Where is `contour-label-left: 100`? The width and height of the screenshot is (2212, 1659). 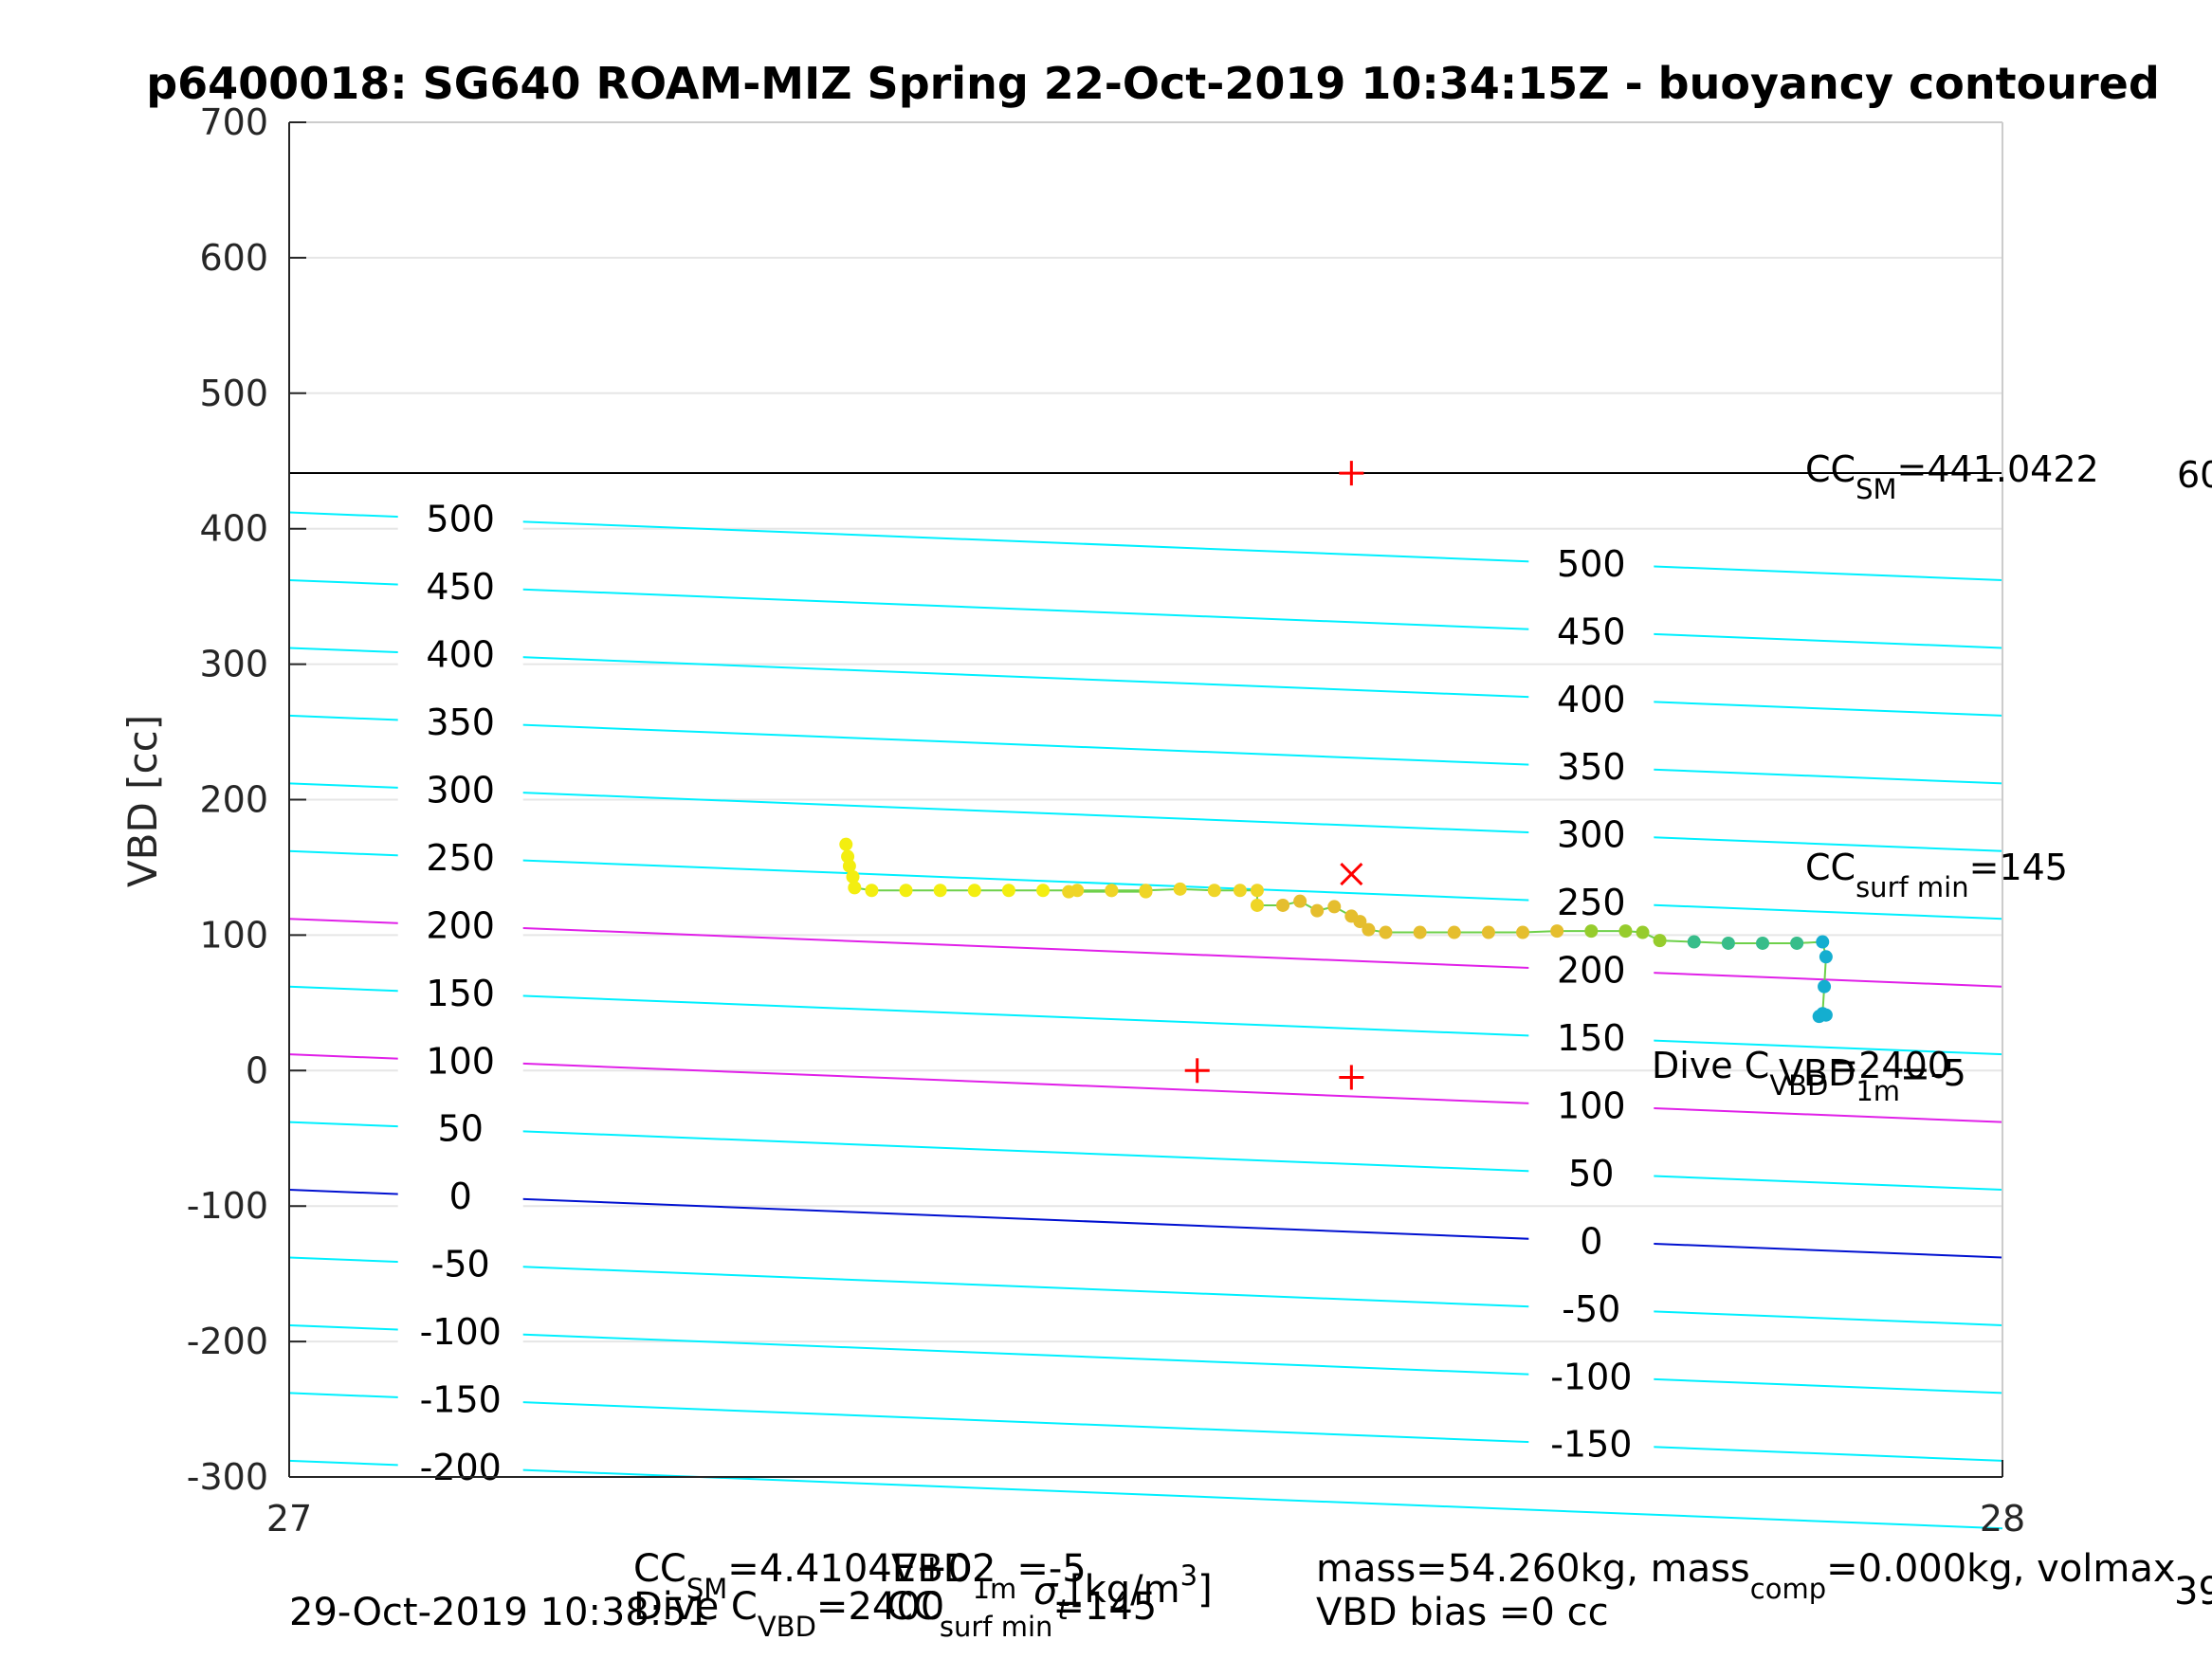 contour-label-left: 100 is located at coordinates (460, 1061).